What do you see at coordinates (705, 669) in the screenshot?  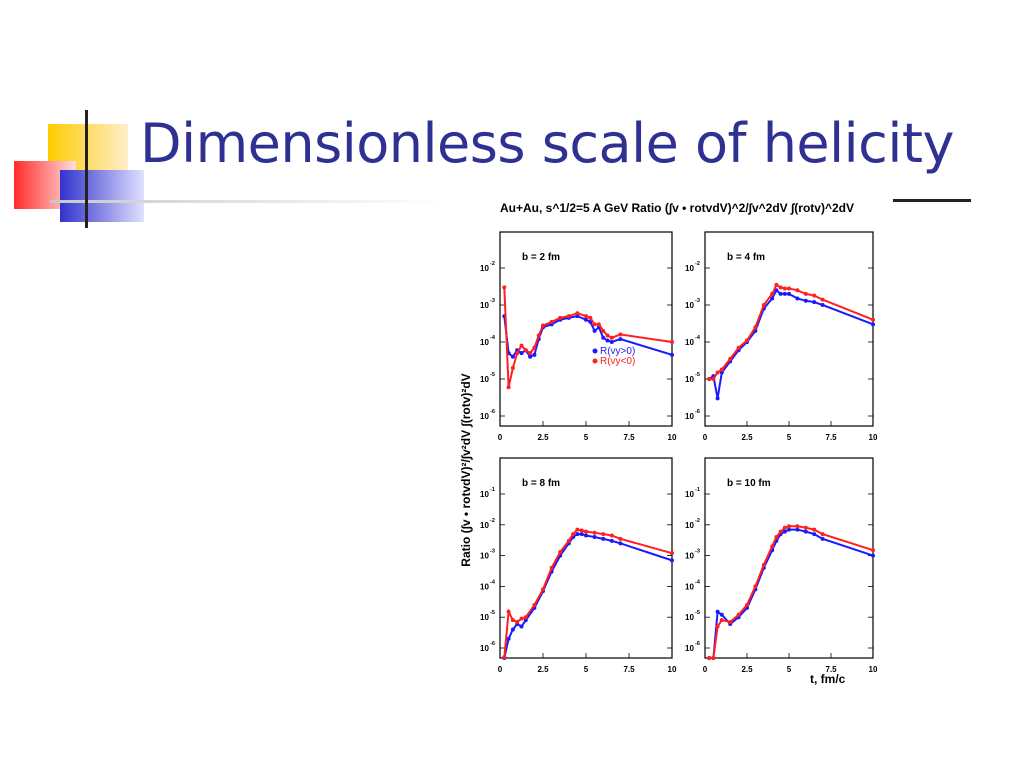 I see `x-tick-label: 0` at bounding box center [705, 669].